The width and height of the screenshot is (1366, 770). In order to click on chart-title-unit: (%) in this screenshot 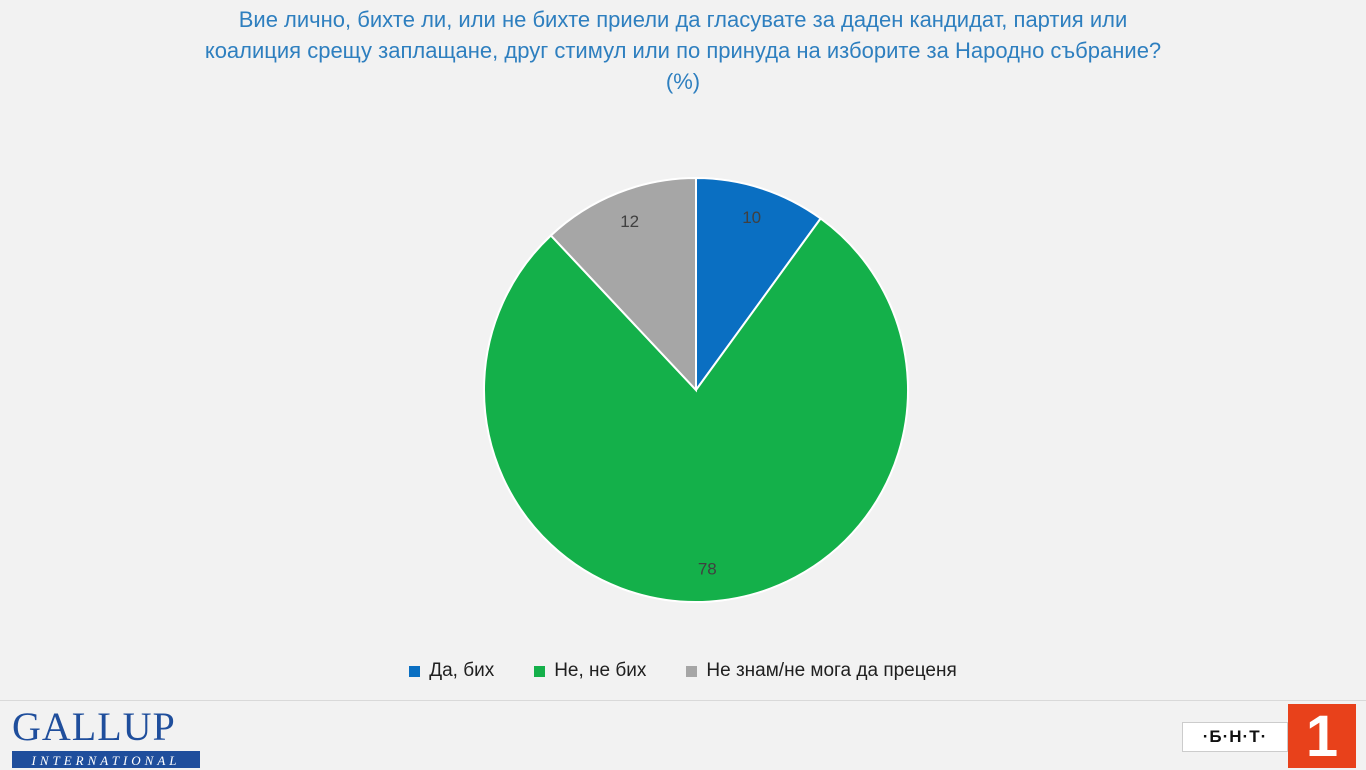, I will do `click(683, 81)`.